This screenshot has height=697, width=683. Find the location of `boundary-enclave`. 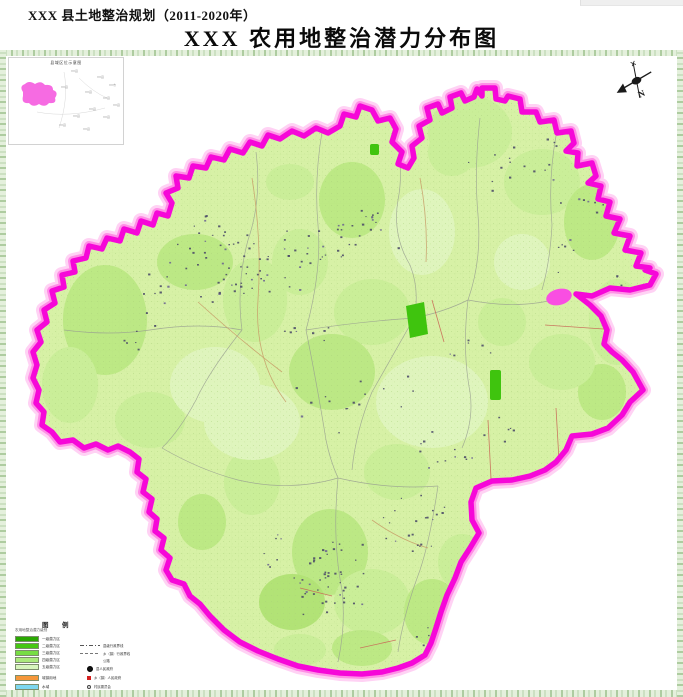

boundary-enclave is located at coordinates (559, 297).